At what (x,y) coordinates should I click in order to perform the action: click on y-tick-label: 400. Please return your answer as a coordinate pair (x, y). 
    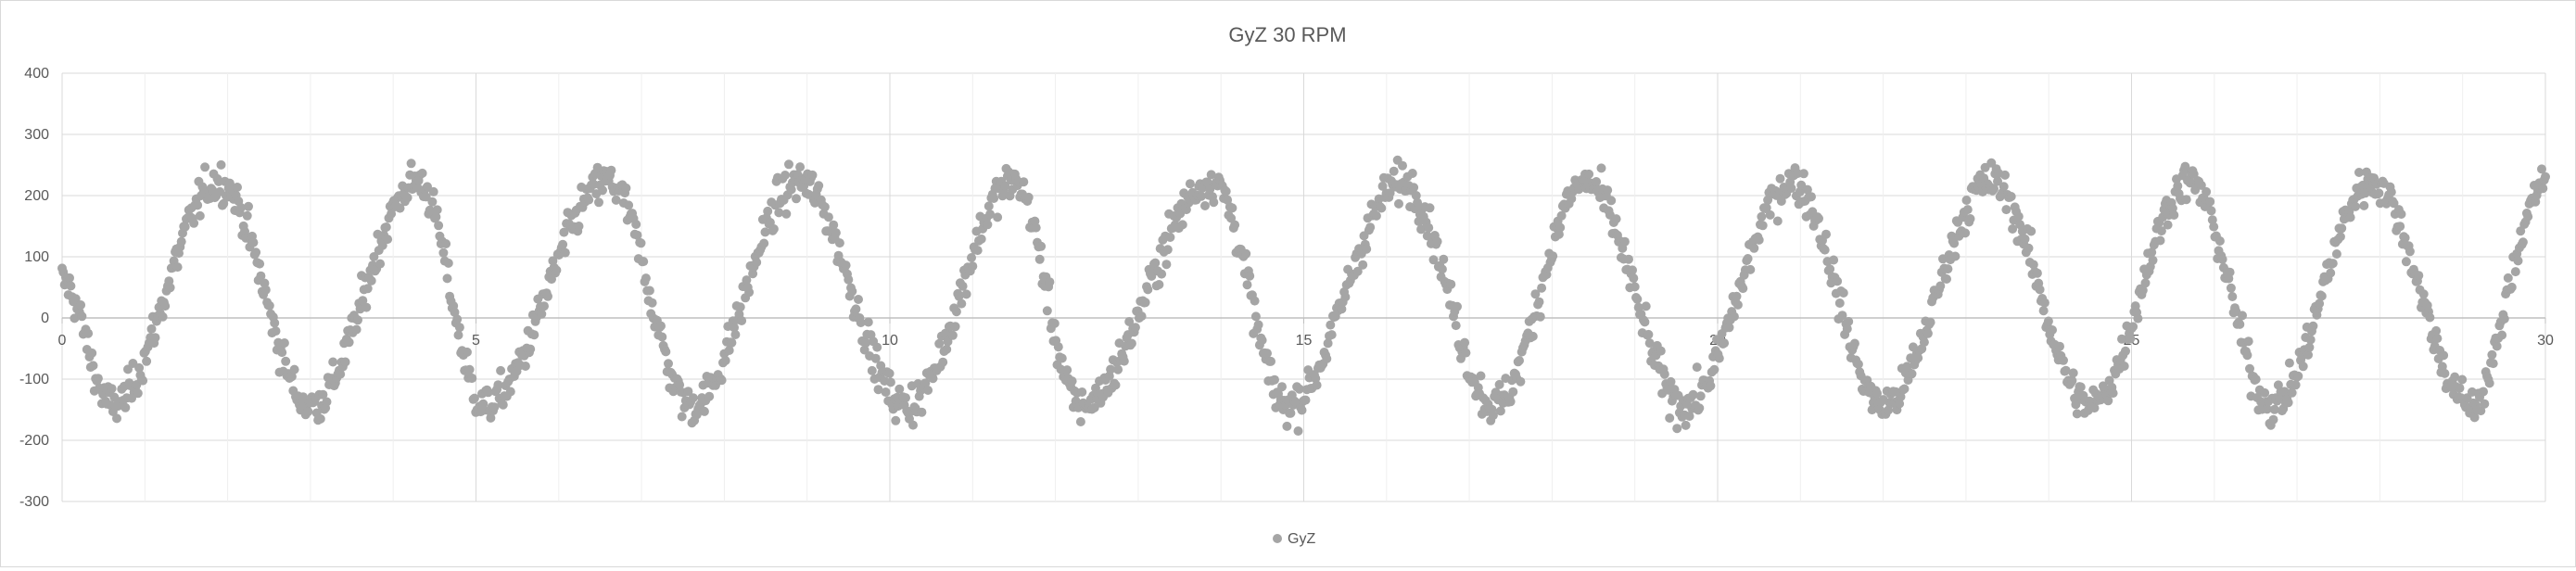
    Looking at the image, I should click on (36, 74).